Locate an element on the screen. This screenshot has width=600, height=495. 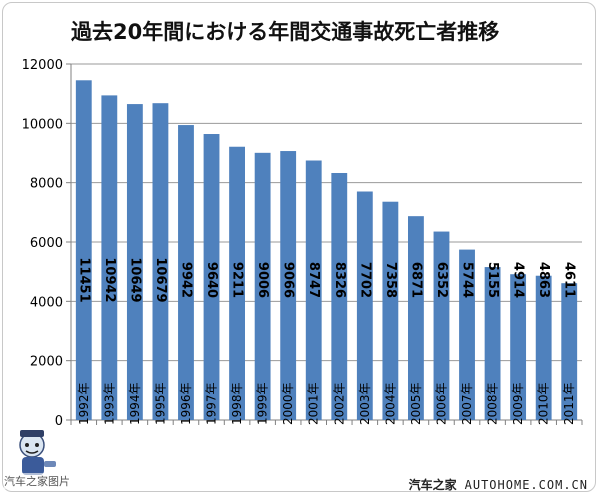
y-tick-label: 10000 is located at coordinates (42, 124).